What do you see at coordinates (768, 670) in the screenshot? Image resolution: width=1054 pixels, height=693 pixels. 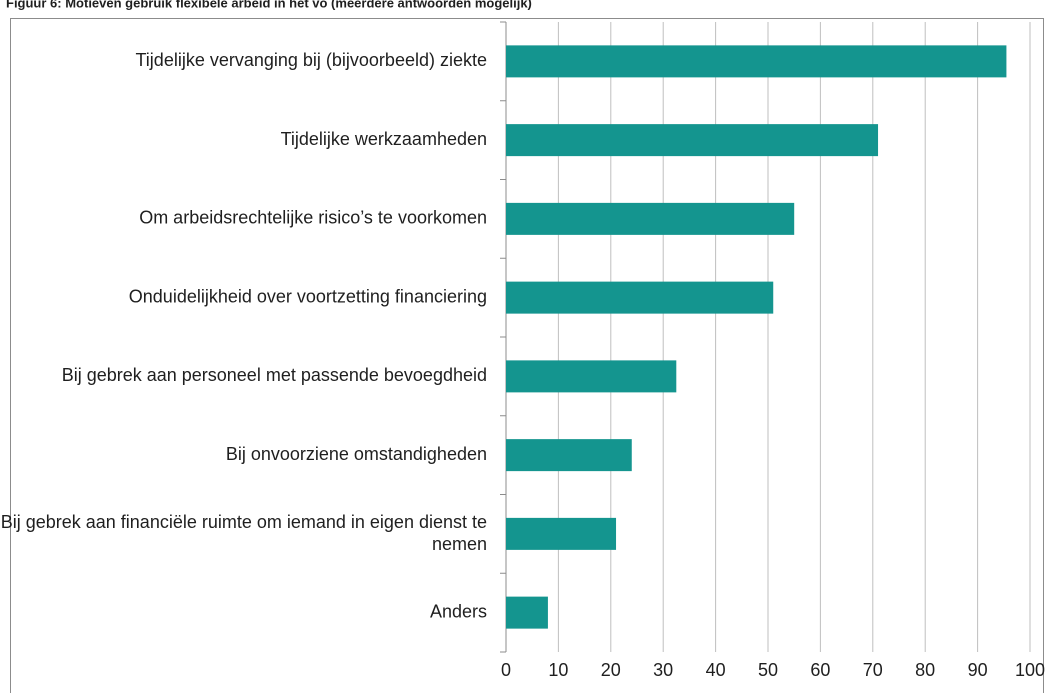 I see `x-tick-label: 50` at bounding box center [768, 670].